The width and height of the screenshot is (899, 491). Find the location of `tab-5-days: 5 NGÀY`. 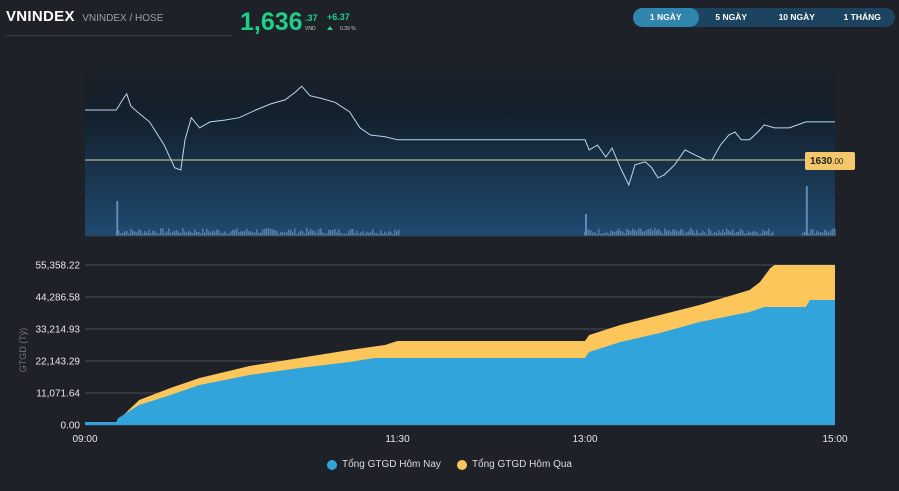

tab-5-days: 5 NGÀY is located at coordinates (731, 17).